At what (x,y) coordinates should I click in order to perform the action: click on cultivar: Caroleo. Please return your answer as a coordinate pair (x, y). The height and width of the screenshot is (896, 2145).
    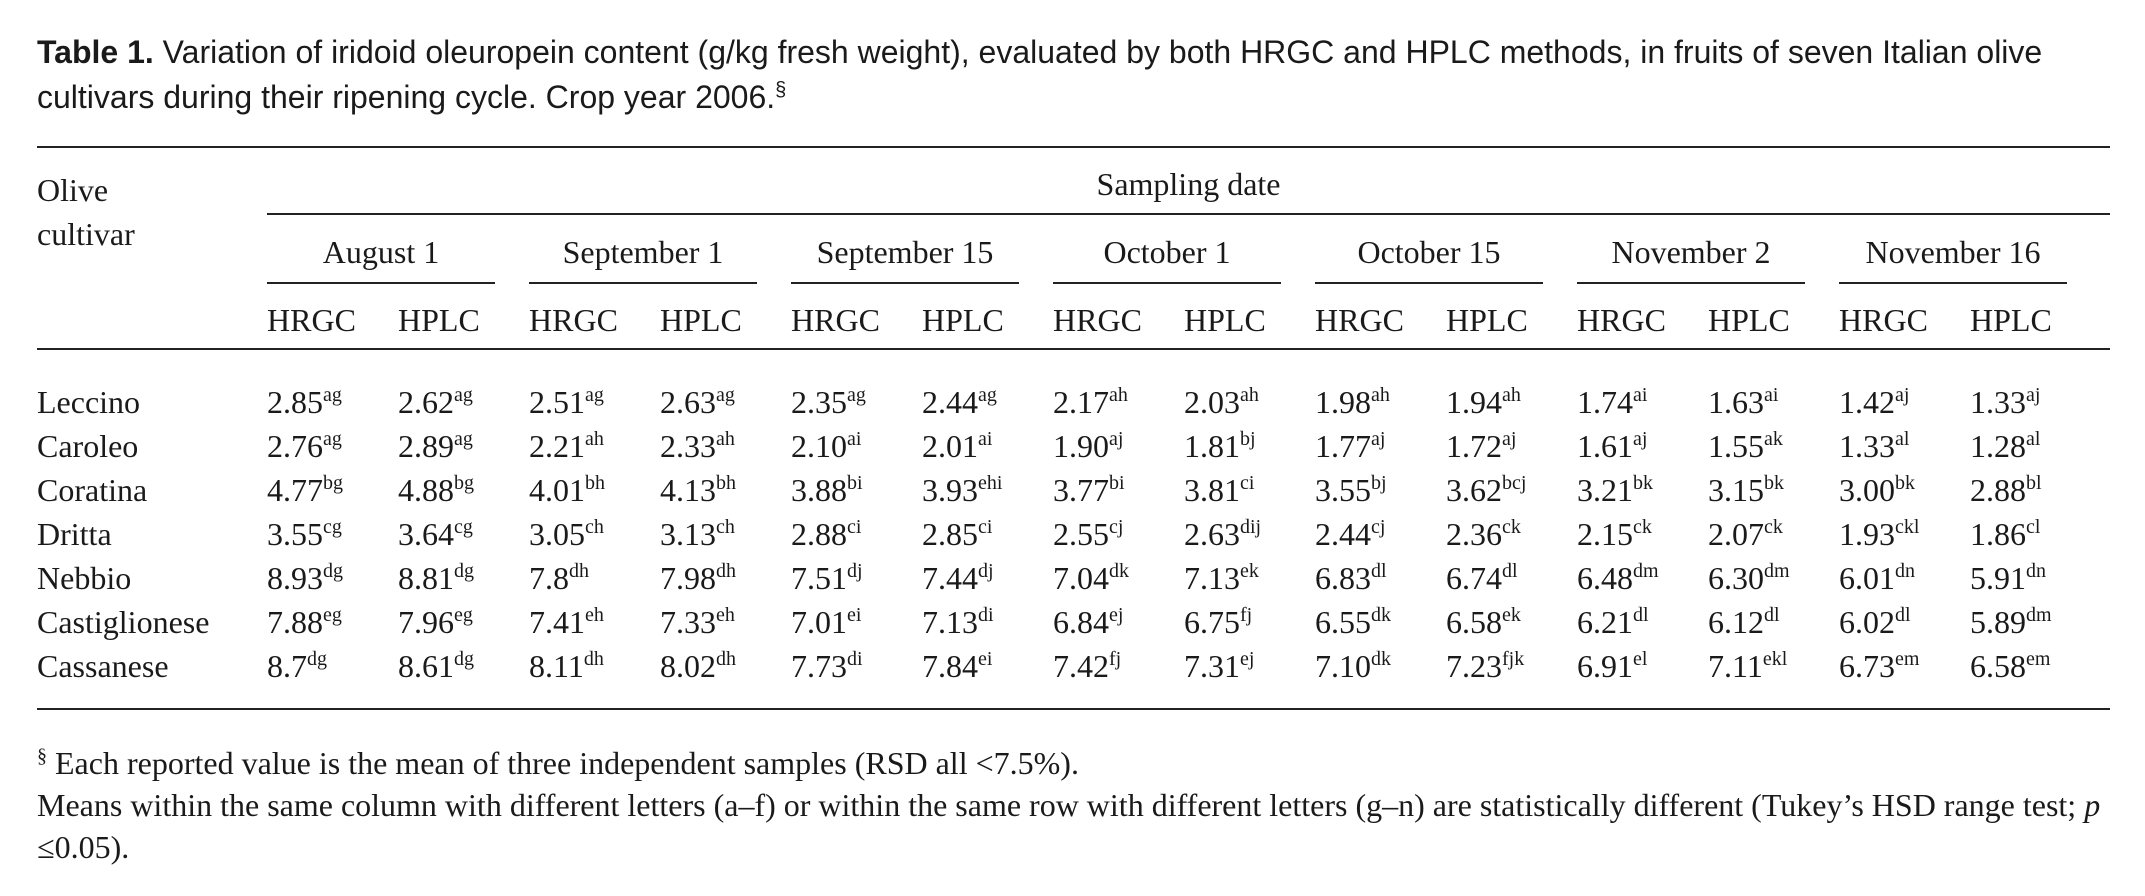
    Looking at the image, I should click on (88, 446).